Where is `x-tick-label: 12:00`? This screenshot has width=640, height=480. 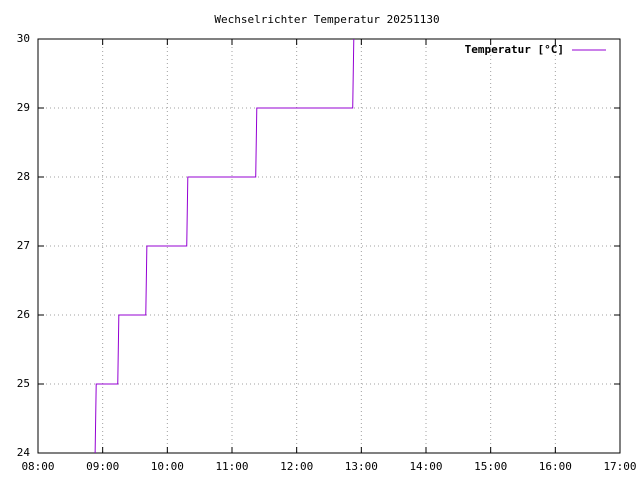 x-tick-label: 12:00 is located at coordinates (296, 466).